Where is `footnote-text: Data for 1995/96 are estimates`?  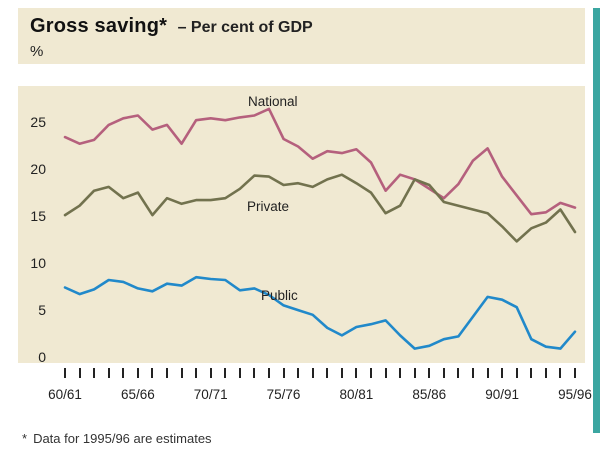 footnote-text: Data for 1995/96 are estimates is located at coordinates (122, 438).